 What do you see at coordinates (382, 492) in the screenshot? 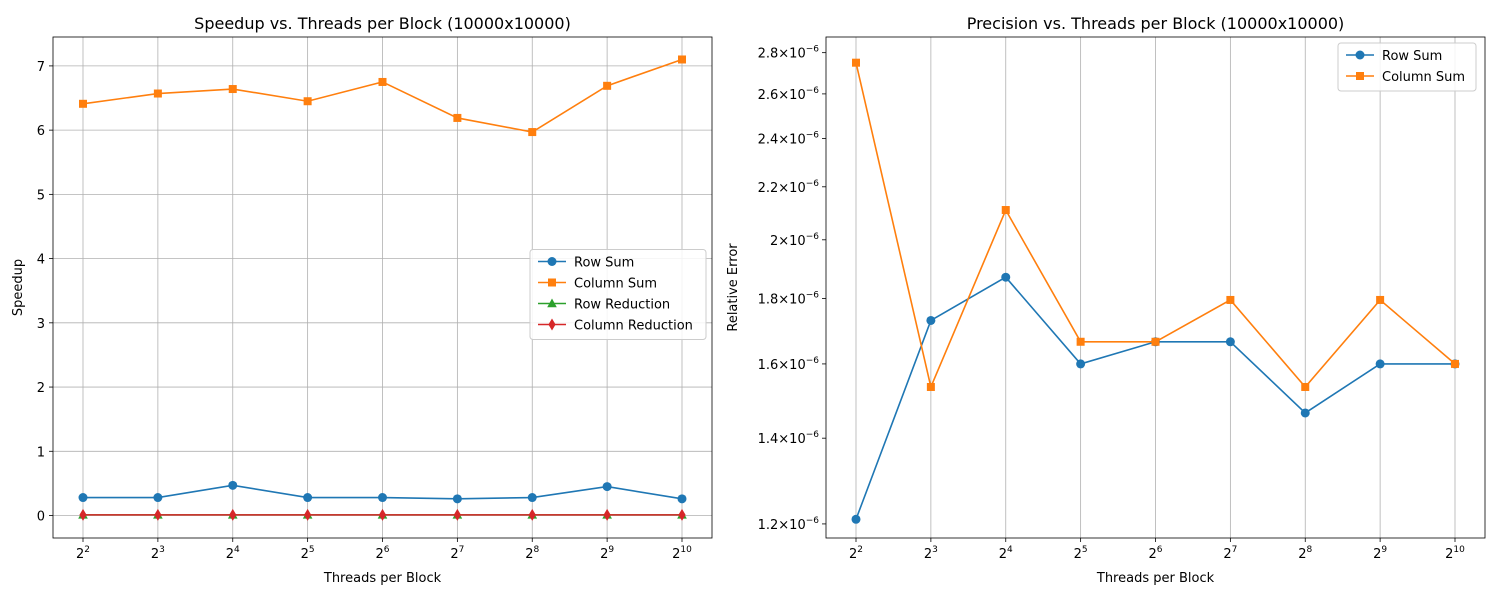
I see `series-row-sum` at bounding box center [382, 492].